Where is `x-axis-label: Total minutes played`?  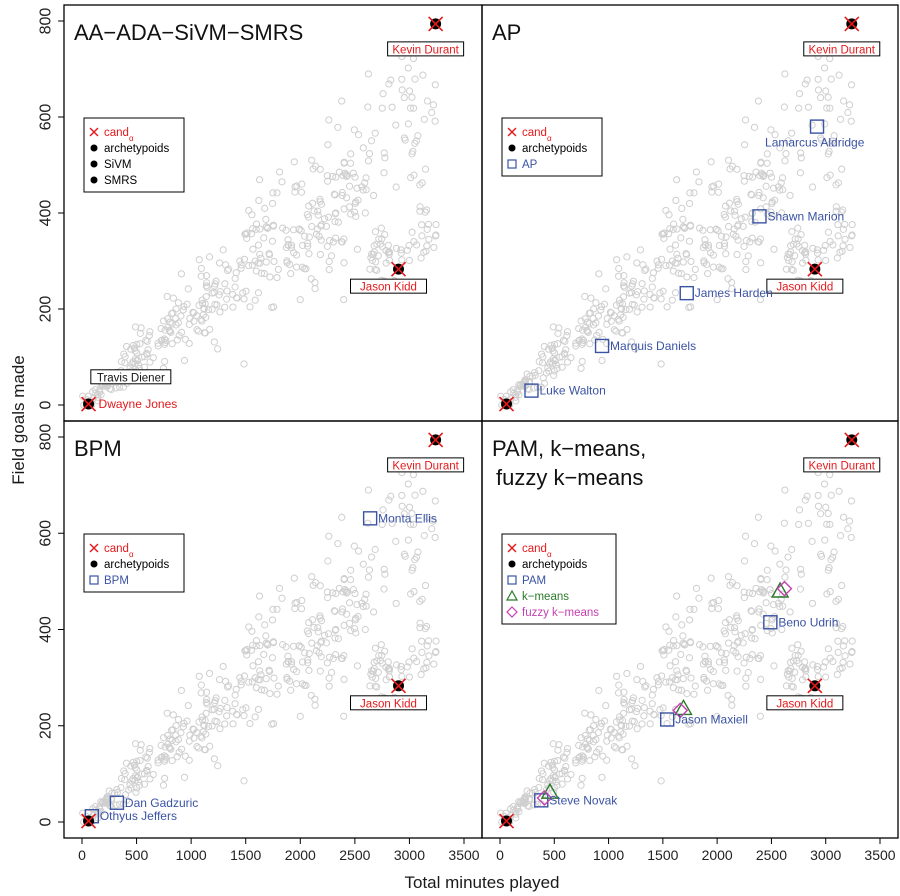
x-axis-label: Total minutes played is located at coordinates (482, 882).